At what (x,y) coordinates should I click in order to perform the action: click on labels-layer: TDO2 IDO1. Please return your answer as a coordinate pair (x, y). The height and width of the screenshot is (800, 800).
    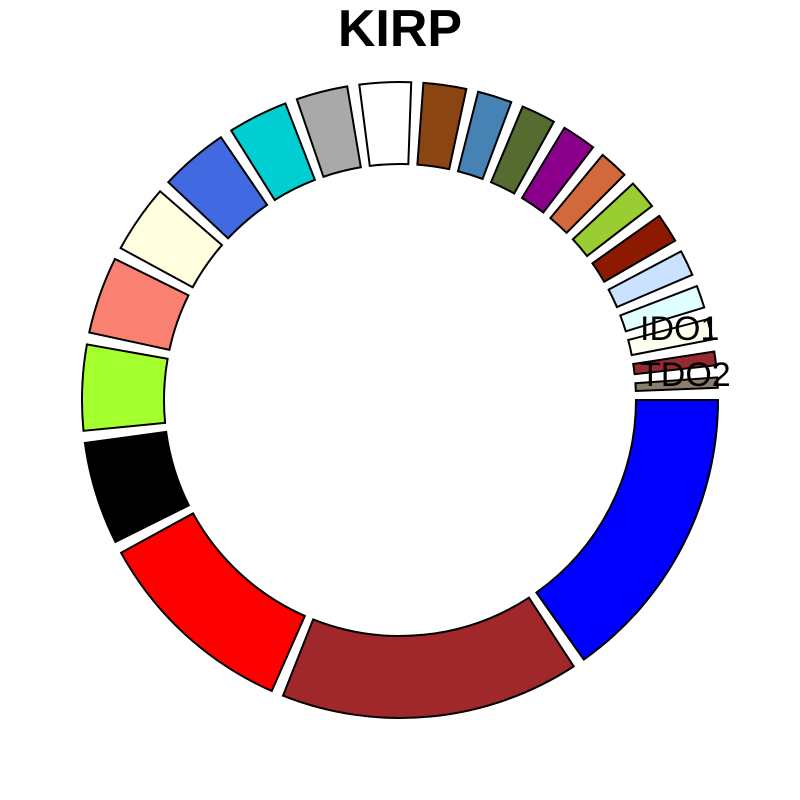
    Looking at the image, I should click on (685, 352).